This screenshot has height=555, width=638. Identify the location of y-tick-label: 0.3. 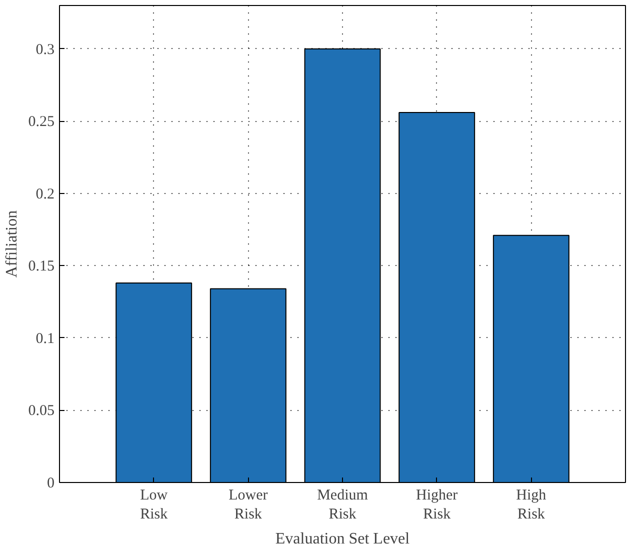
(45, 50).